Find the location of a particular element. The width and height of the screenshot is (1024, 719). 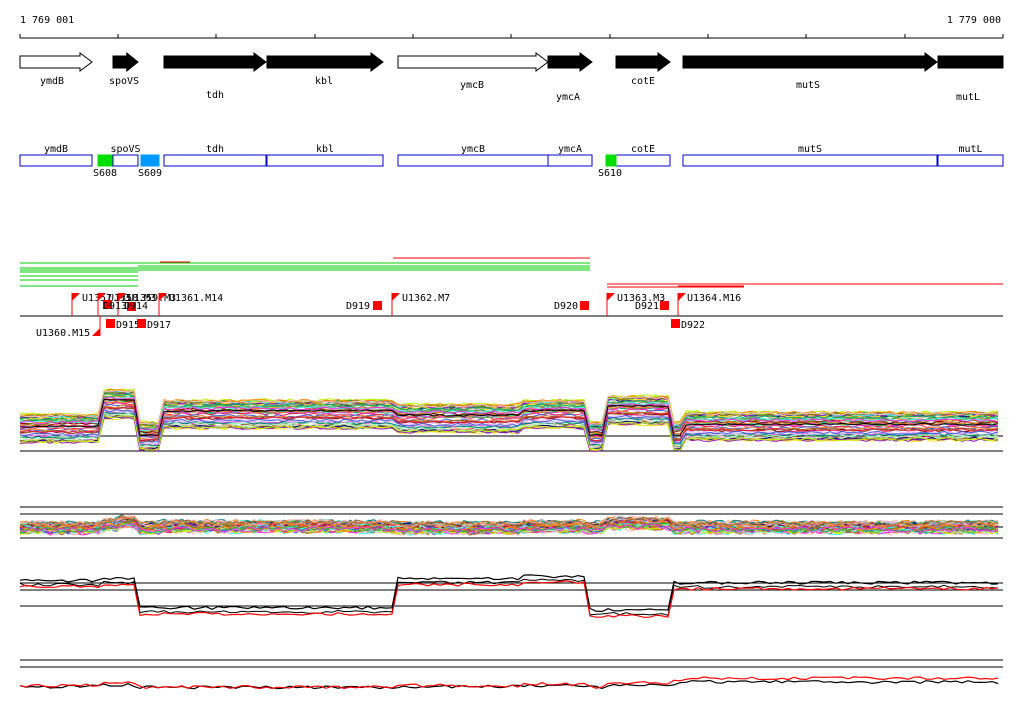

flag-label-U1362.M7: U1362.M7 is located at coordinates (426, 298).